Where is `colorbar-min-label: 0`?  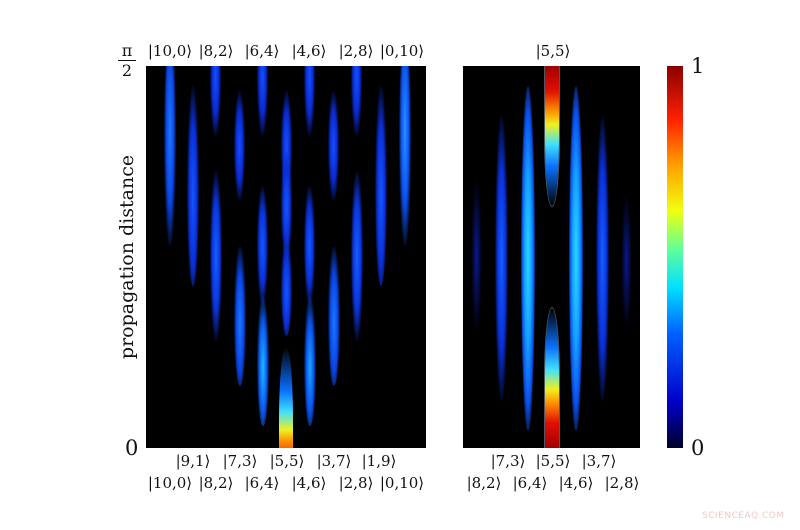 colorbar-min-label: 0 is located at coordinates (698, 448).